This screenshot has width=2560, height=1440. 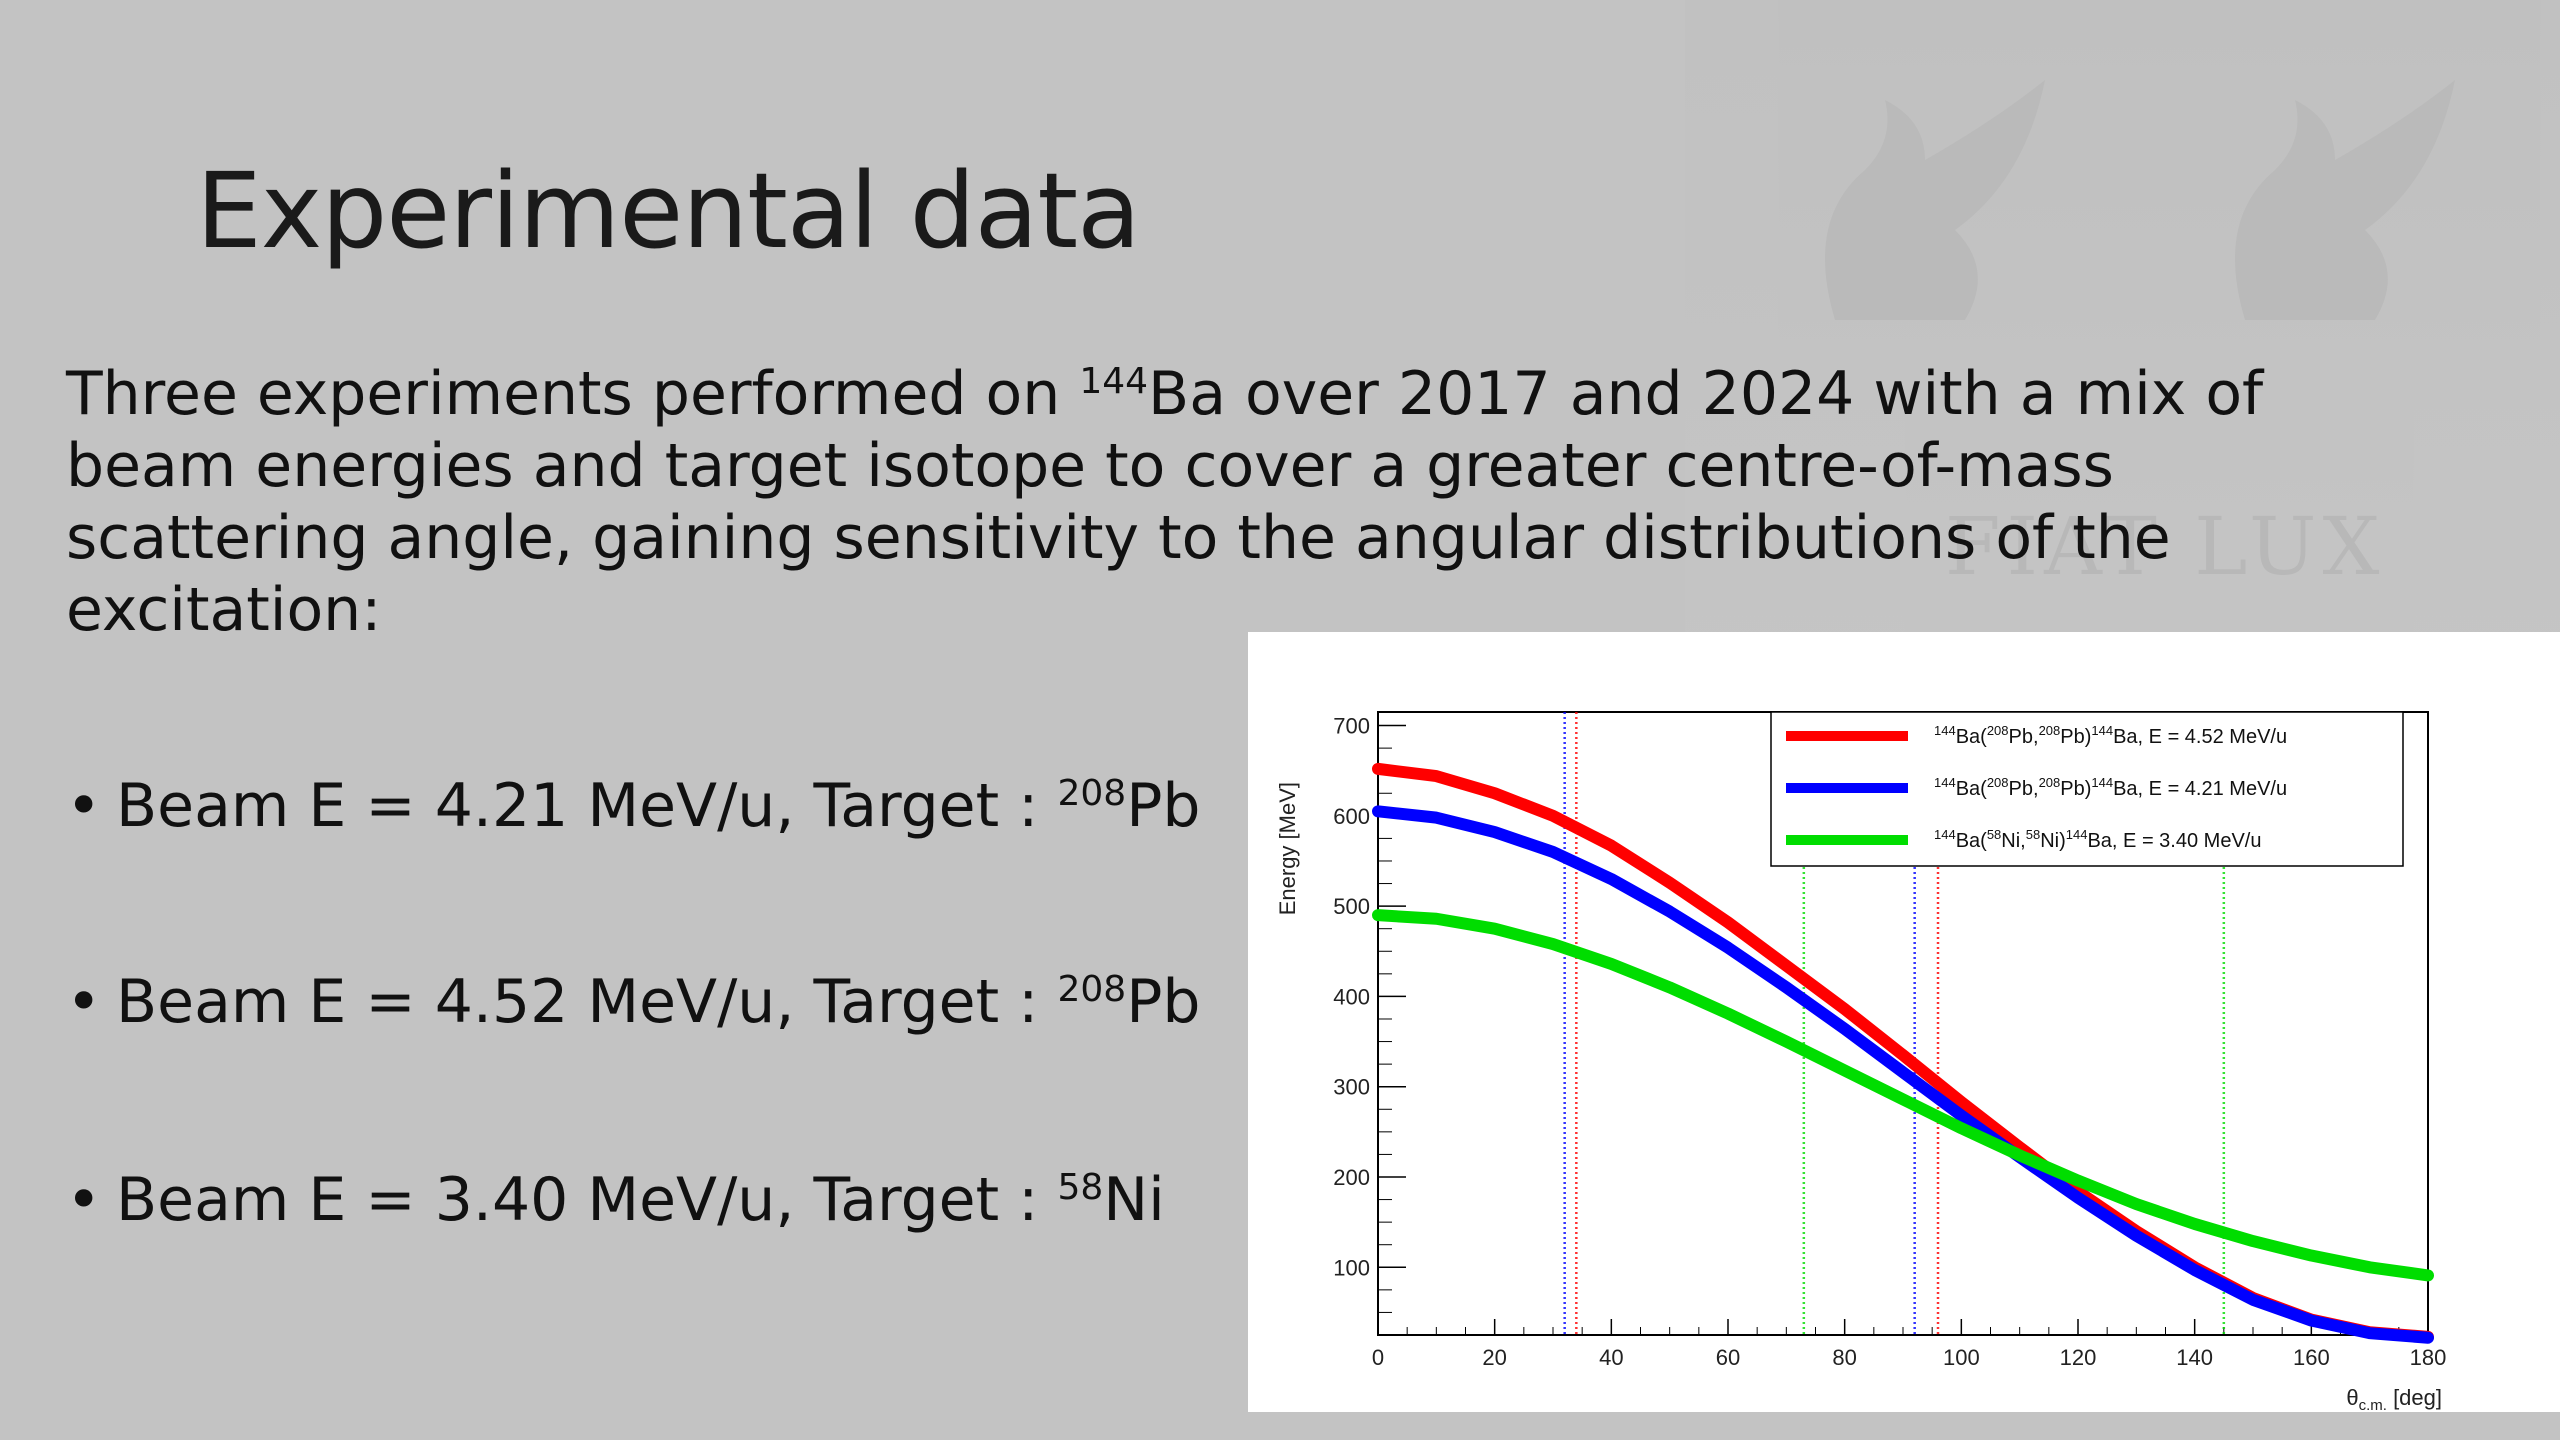 I want to click on x-tick-label: 0, so click(x=1378, y=1357).